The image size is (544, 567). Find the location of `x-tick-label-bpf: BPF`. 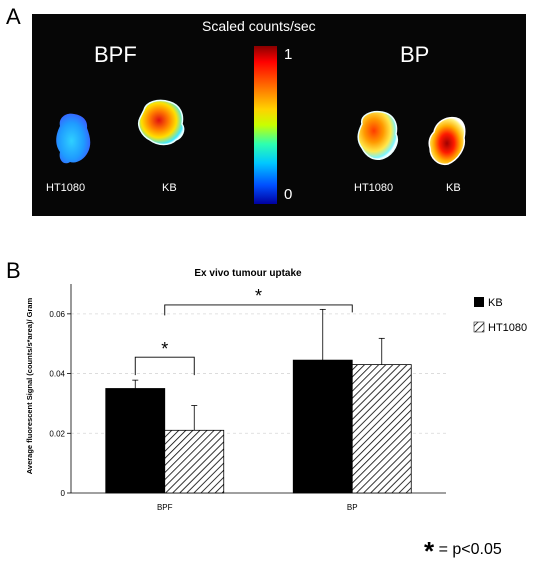

x-tick-label-bpf: BPF is located at coordinates (165, 507).